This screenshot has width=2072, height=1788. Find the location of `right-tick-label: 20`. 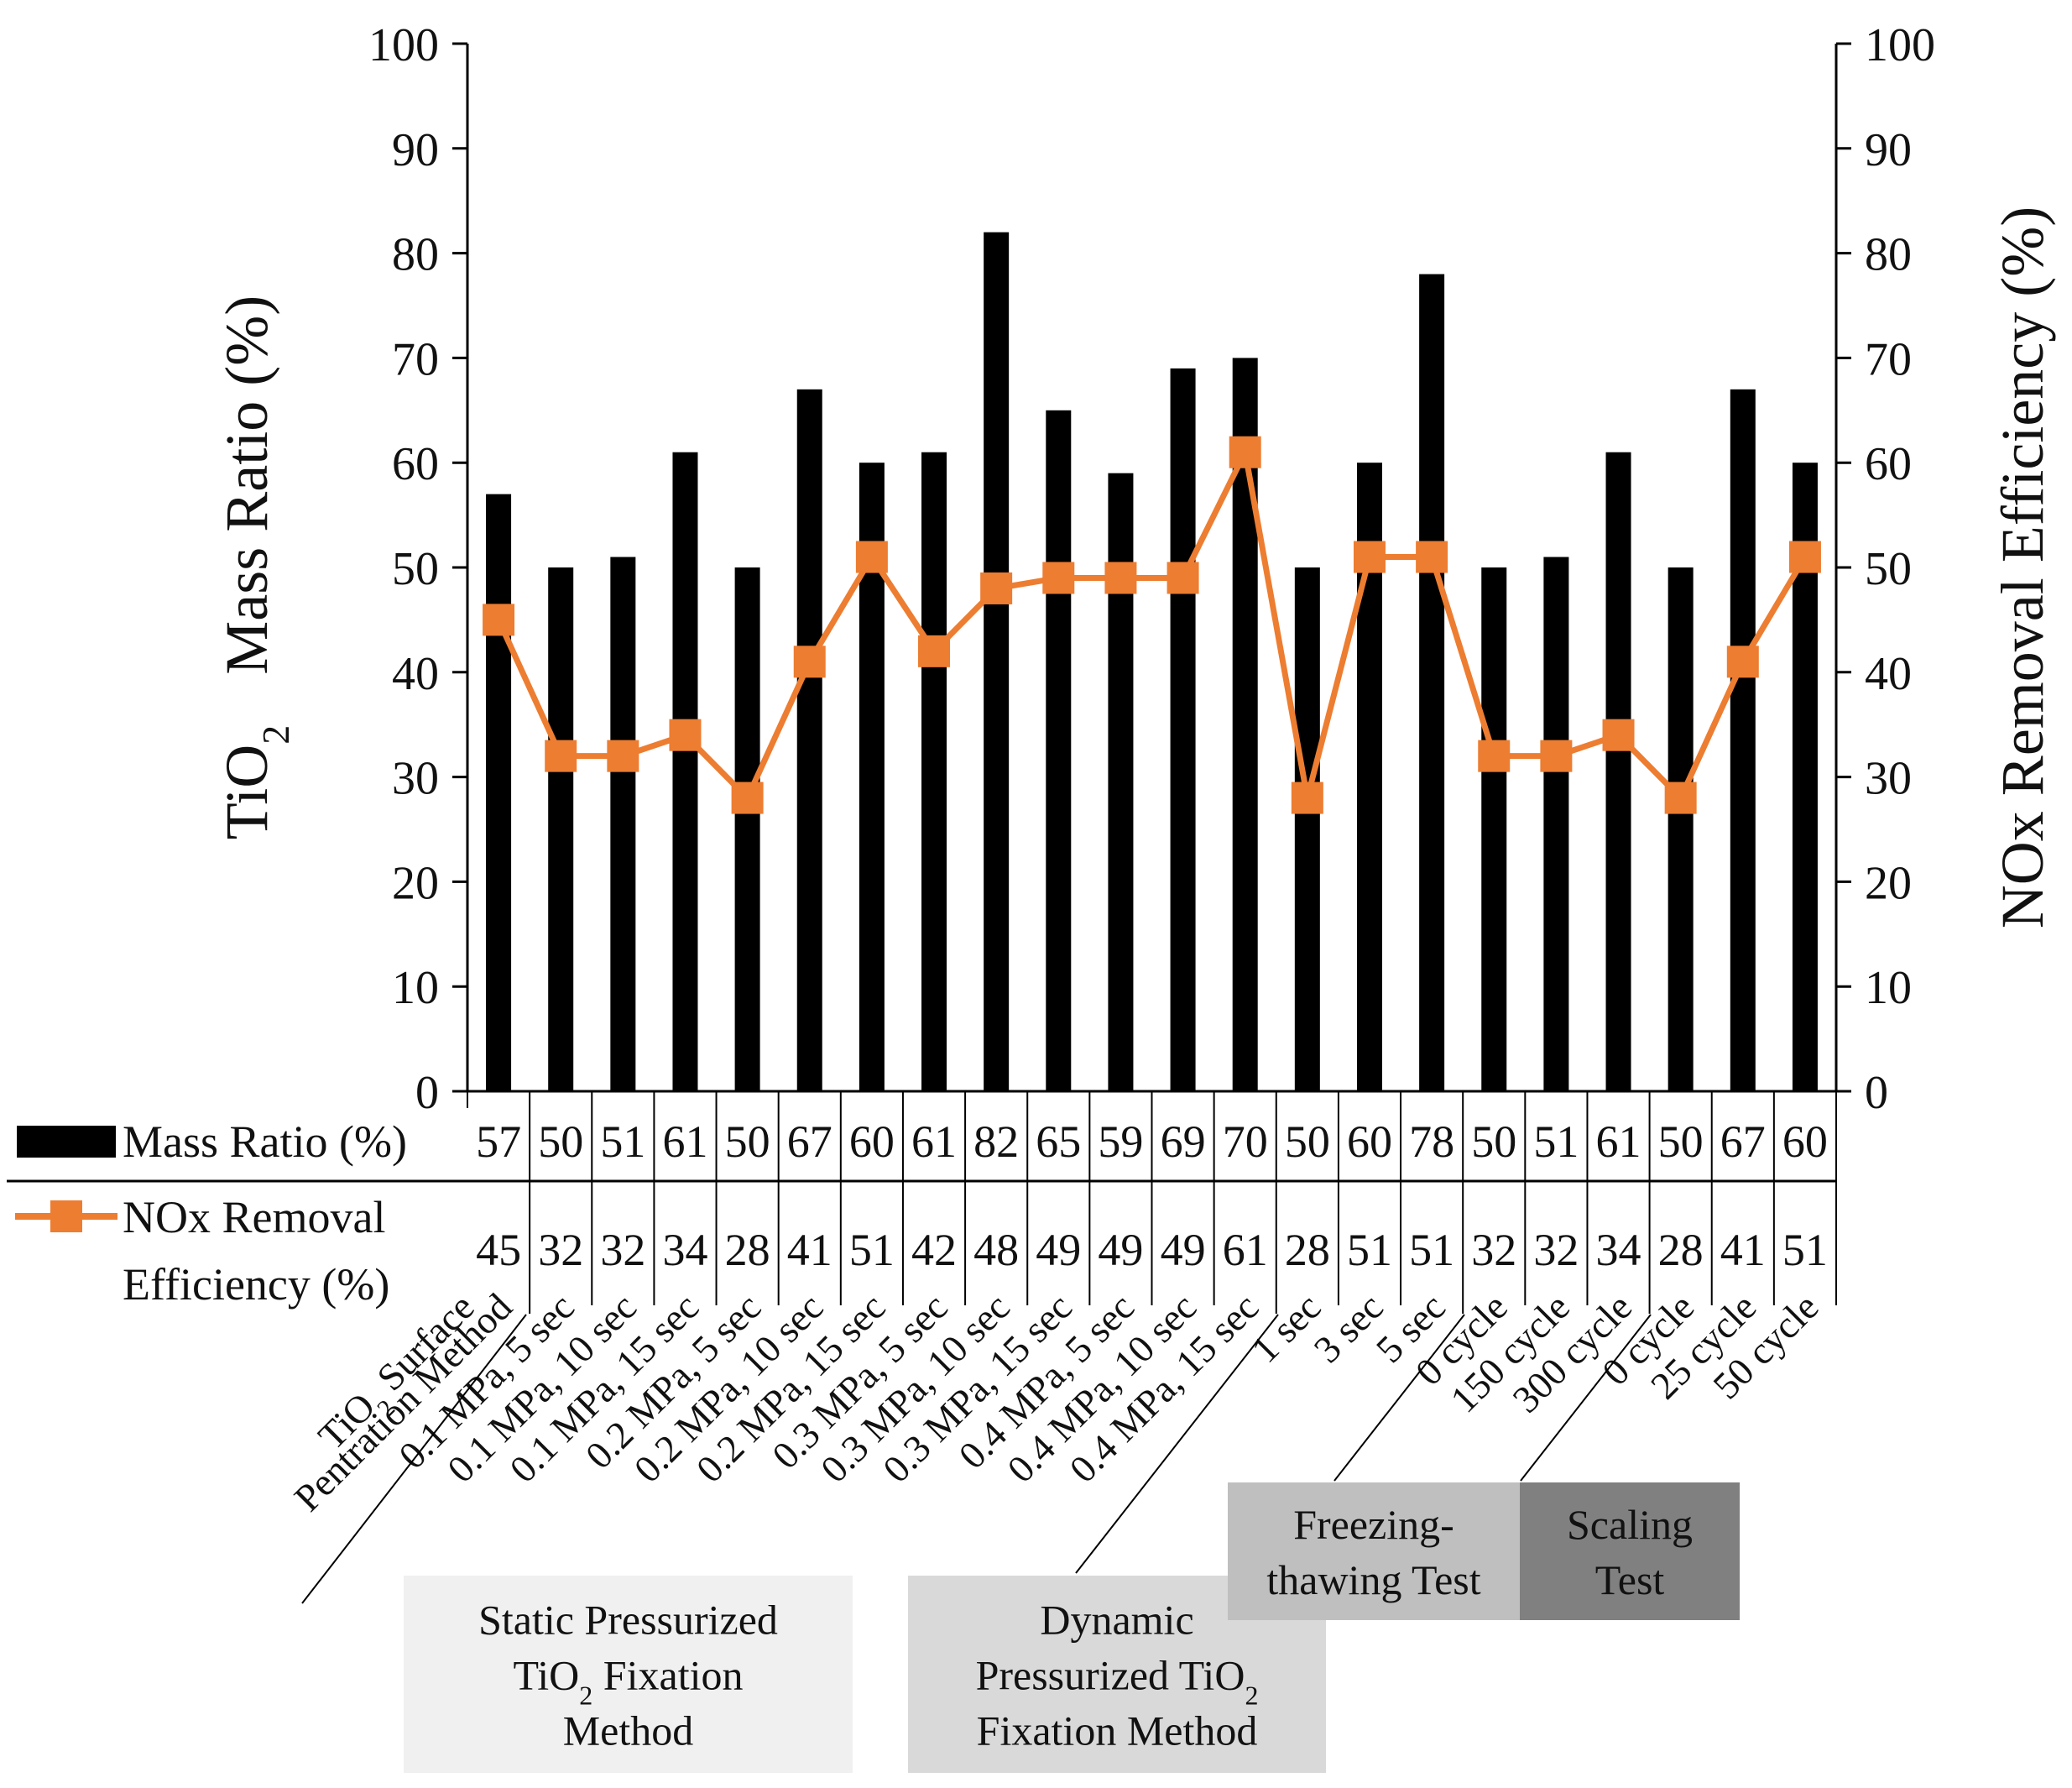

right-tick-label: 20 is located at coordinates (1888, 883).